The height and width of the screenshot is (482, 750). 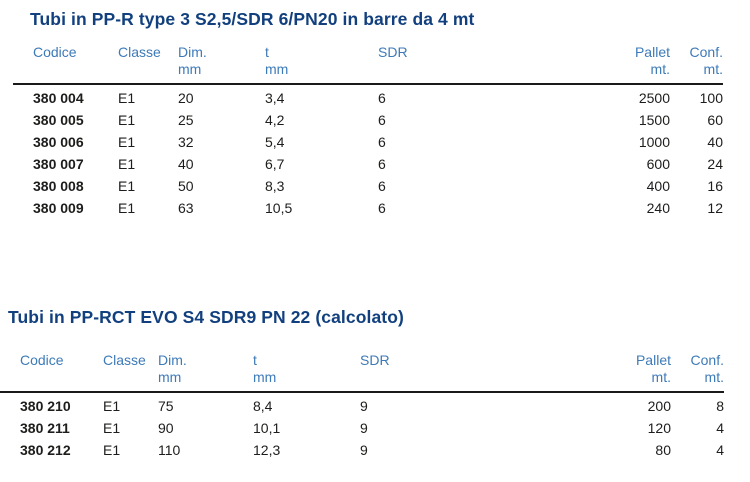 I want to click on cell-dim: 110, so click(x=169, y=449).